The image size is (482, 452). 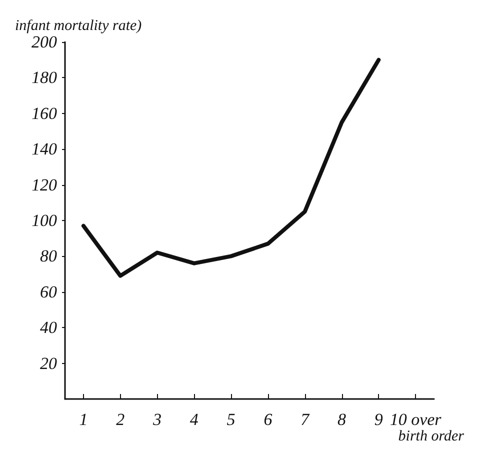 What do you see at coordinates (49, 292) in the screenshot?
I see `y-tick-label: 60` at bounding box center [49, 292].